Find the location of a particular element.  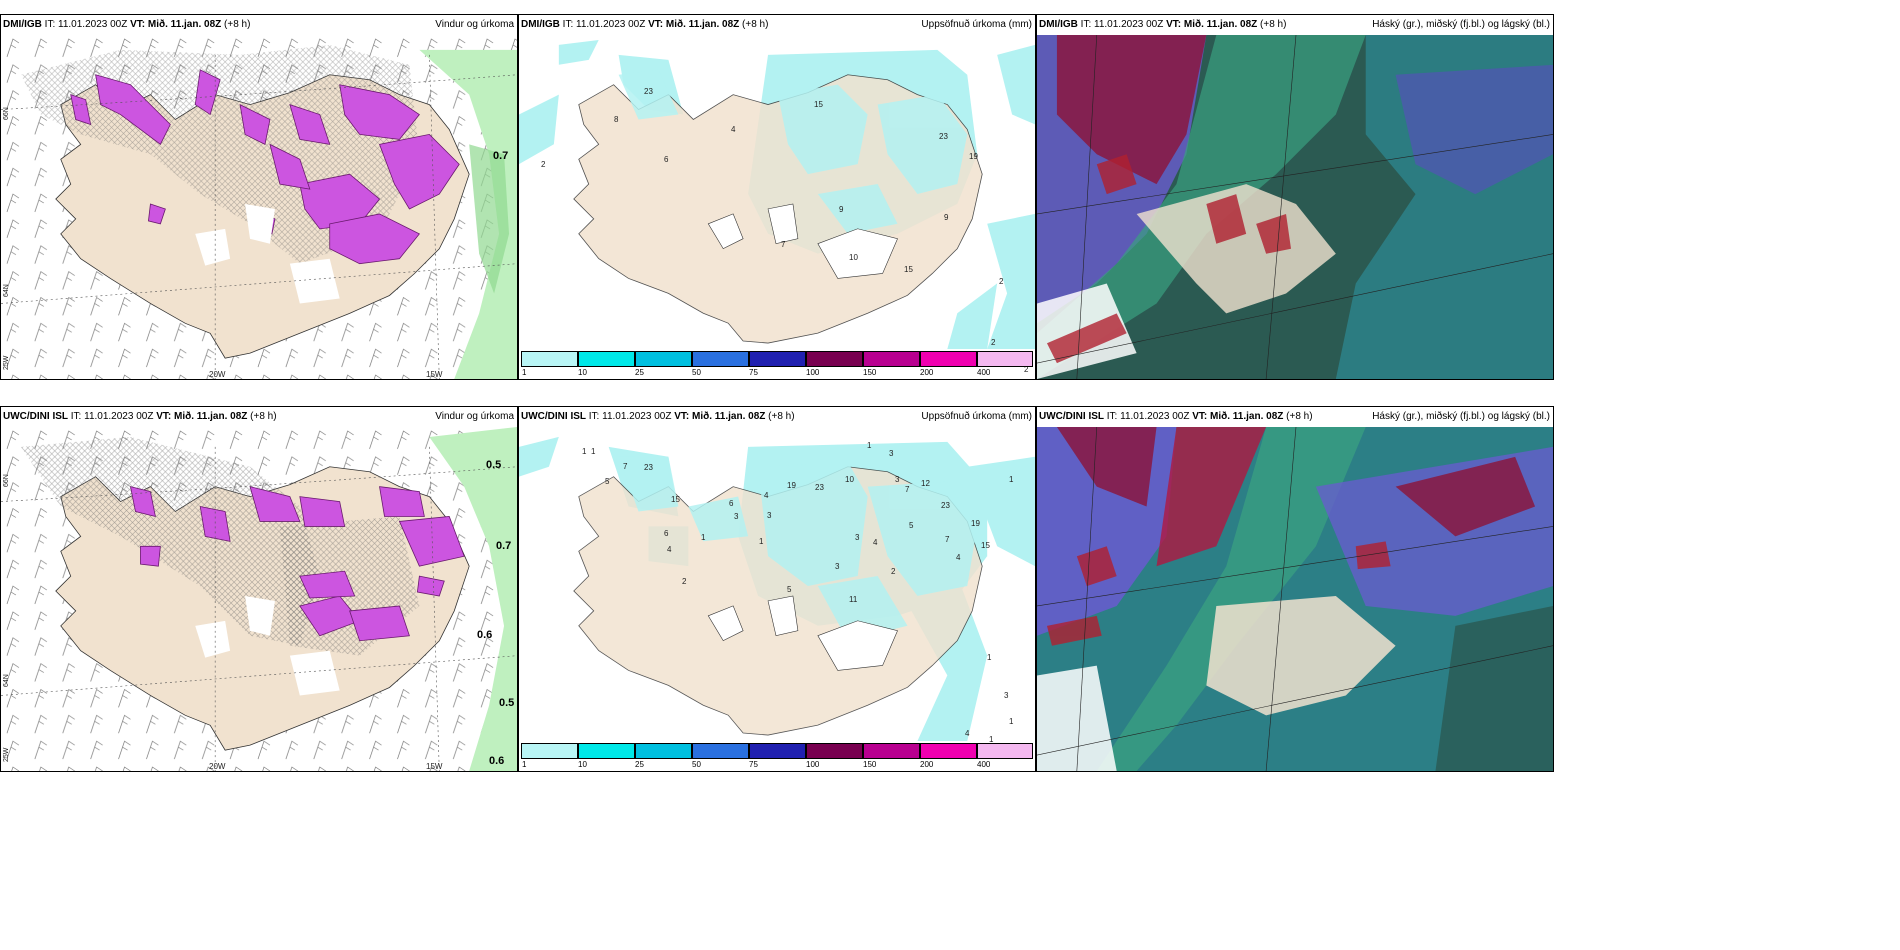

colorbar-tick: 400 is located at coordinates (984, 372).